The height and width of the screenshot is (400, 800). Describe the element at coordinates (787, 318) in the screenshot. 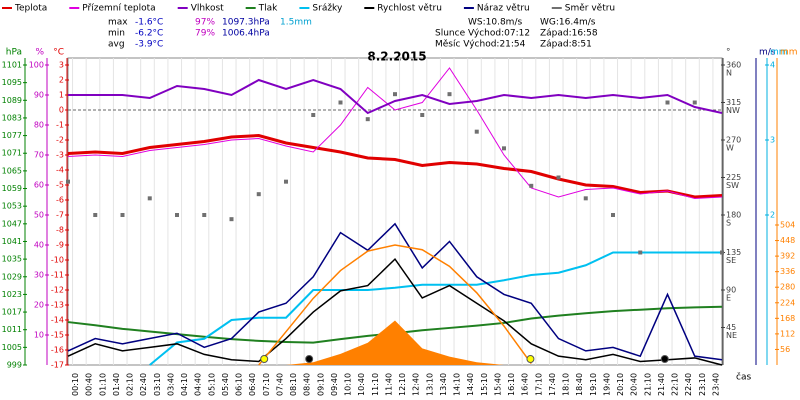

I see `y-tick-label: 168` at that location.